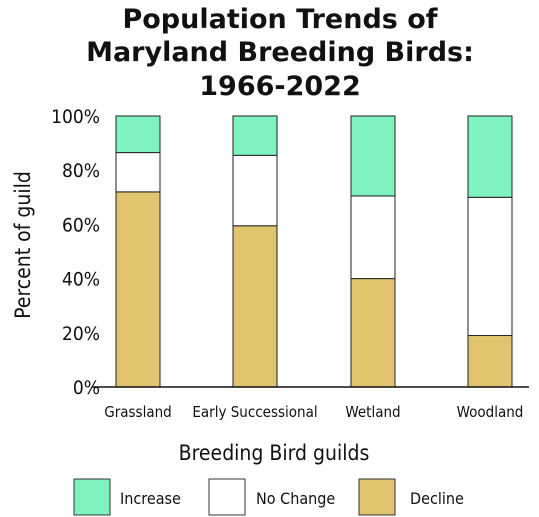 Image resolution: width=539 pixels, height=517 pixels. I want to click on legend-label-increase: Increase, so click(150, 498).